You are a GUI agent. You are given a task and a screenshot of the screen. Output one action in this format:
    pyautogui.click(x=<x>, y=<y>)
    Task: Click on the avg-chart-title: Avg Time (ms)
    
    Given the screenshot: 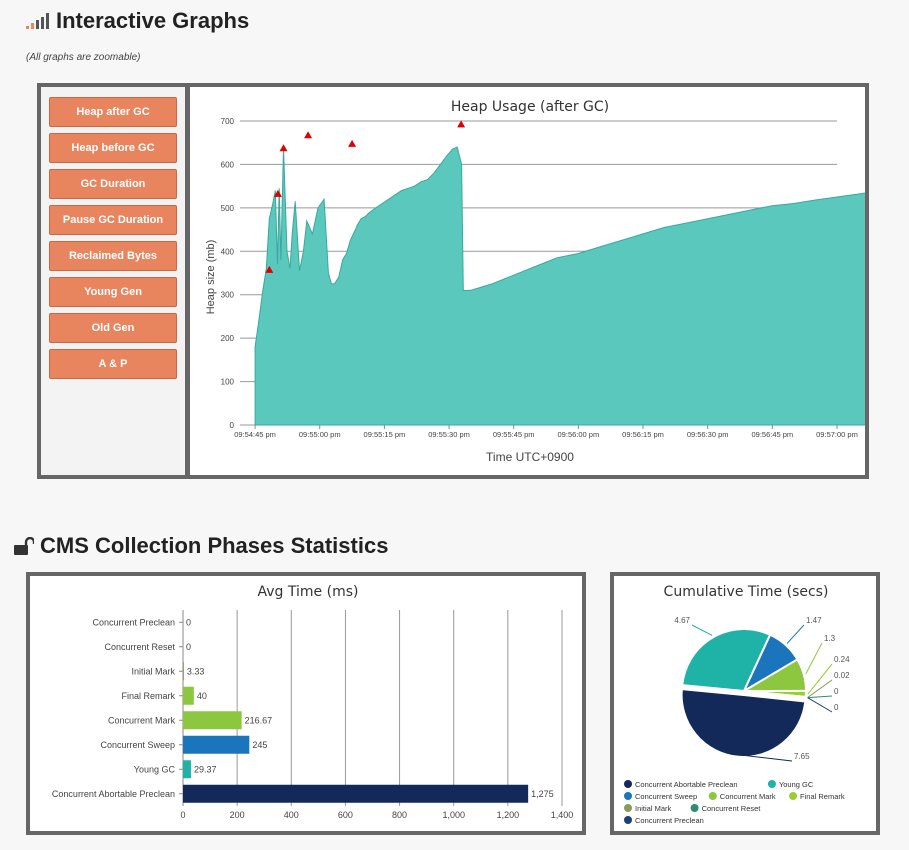 What is the action you would take?
    pyautogui.click(x=308, y=592)
    